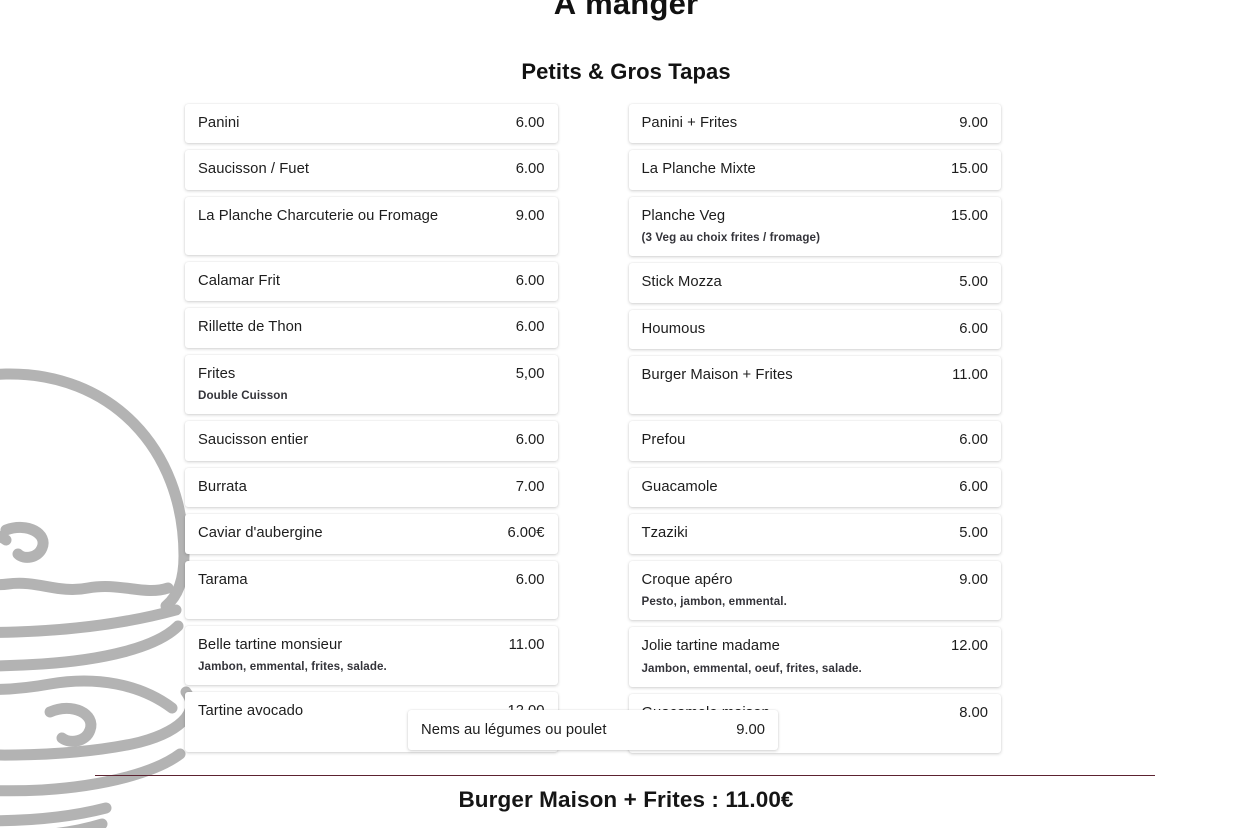 Image resolution: width=1252 pixels, height=828 pixels. What do you see at coordinates (243, 396) in the screenshot?
I see `menu-item-description: Double Cuisson` at bounding box center [243, 396].